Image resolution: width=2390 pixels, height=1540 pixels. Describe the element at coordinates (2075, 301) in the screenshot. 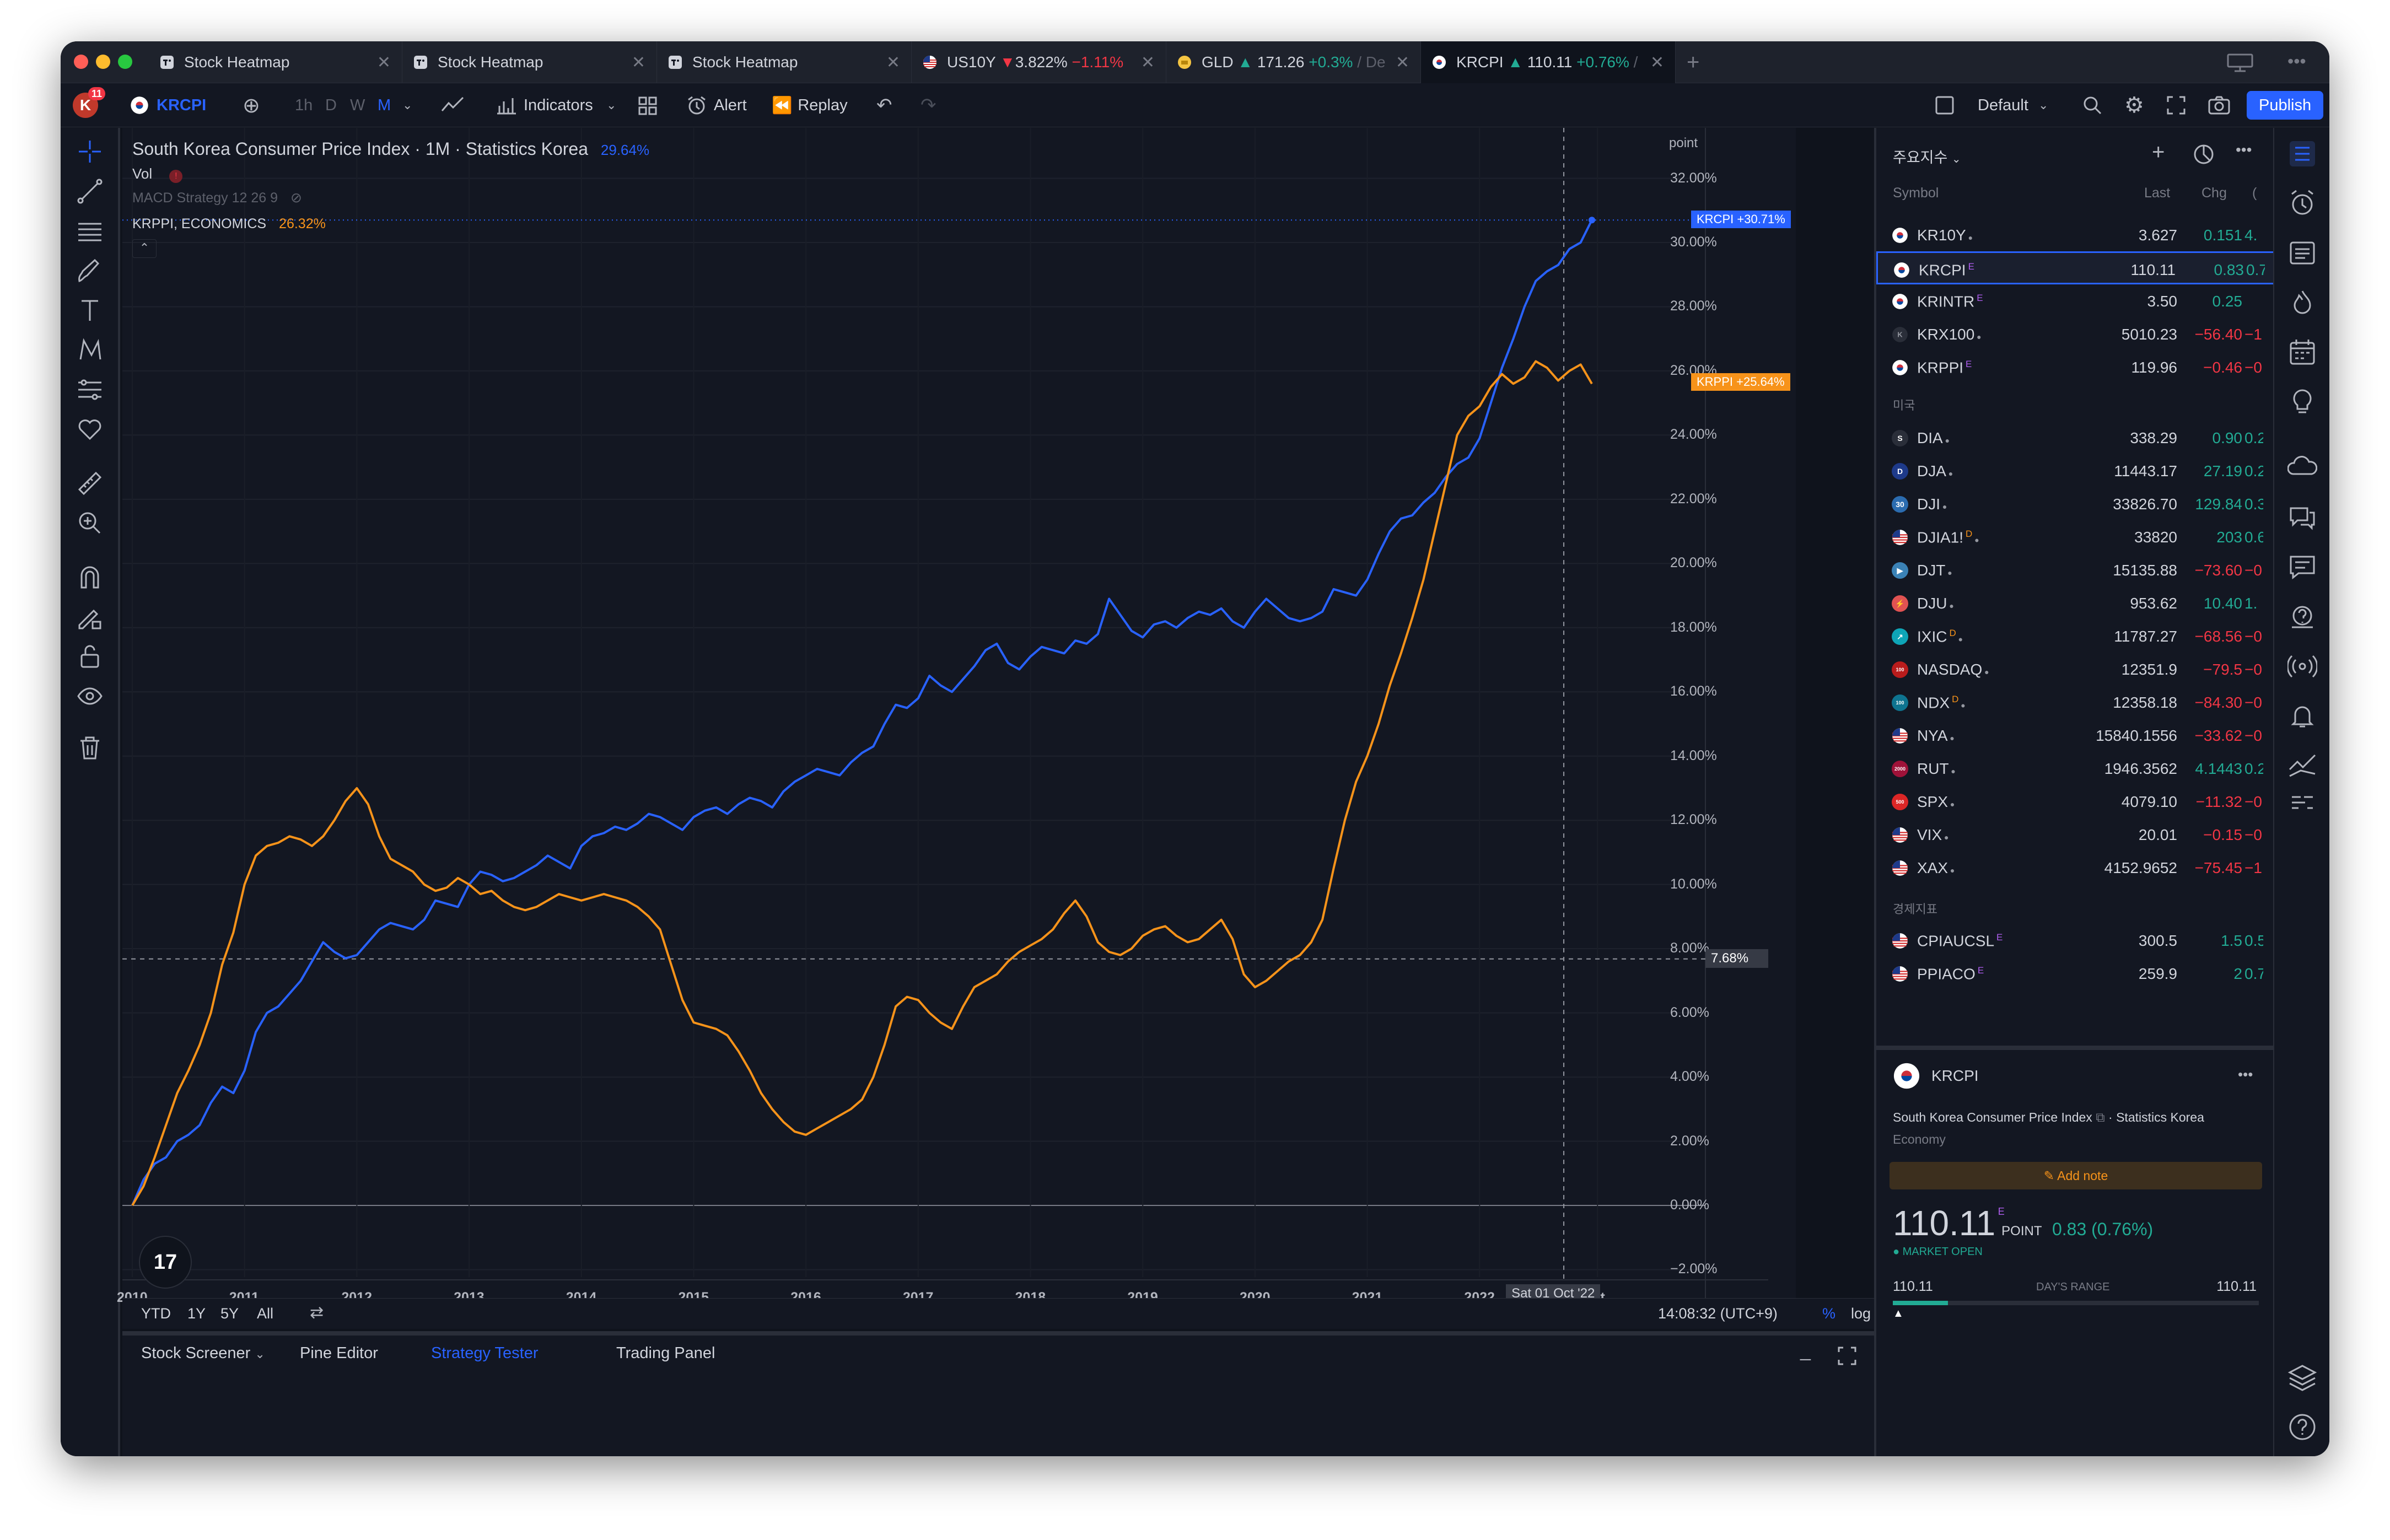

I see `watchlist-row: KRINTR E 3.50 0.25` at that location.